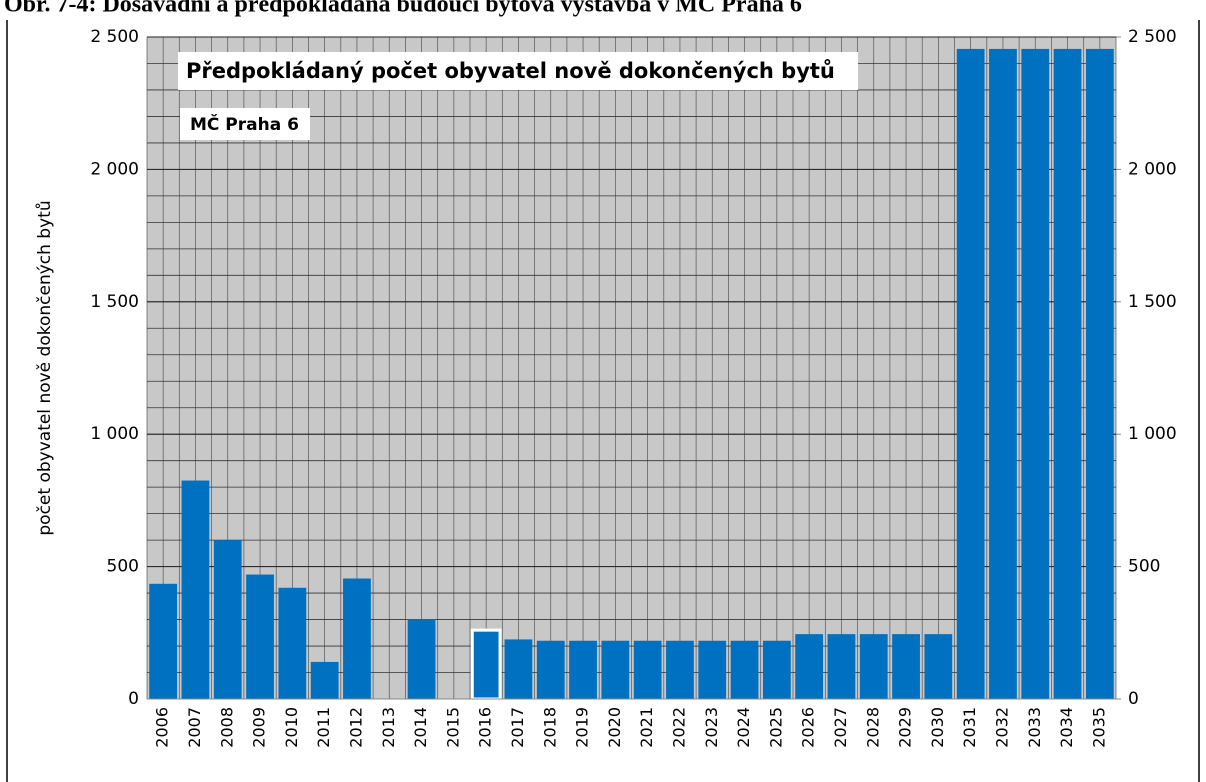 This screenshot has height=782, width=1206. What do you see at coordinates (517, 727) in the screenshot?
I see `x-tick-label: 2017` at bounding box center [517, 727].